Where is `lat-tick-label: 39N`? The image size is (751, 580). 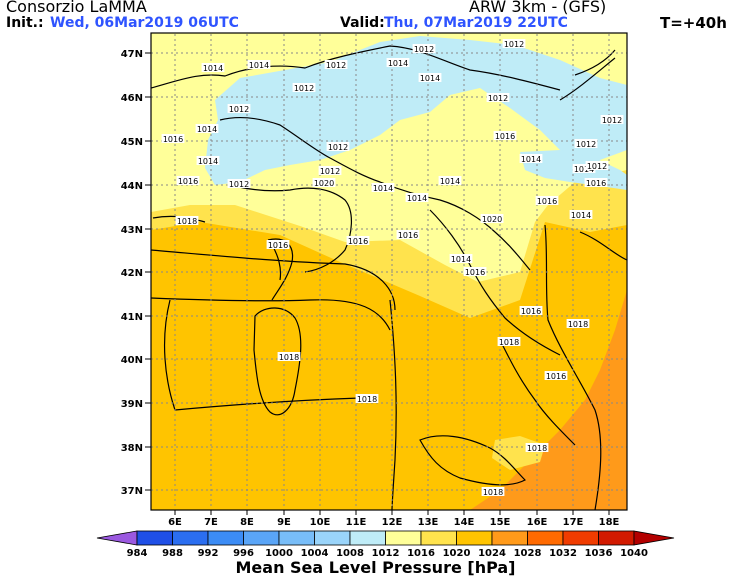
lat-tick-label: 39N is located at coordinates (132, 404).